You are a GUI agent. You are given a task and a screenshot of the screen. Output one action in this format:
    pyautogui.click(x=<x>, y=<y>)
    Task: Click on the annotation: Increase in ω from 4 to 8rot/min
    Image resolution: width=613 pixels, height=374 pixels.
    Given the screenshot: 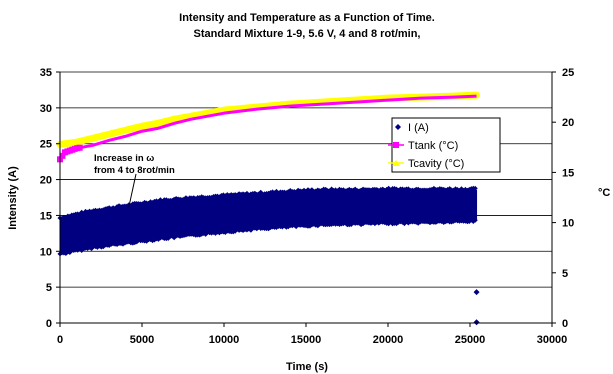 What is the action you would take?
    pyautogui.click(x=134, y=180)
    